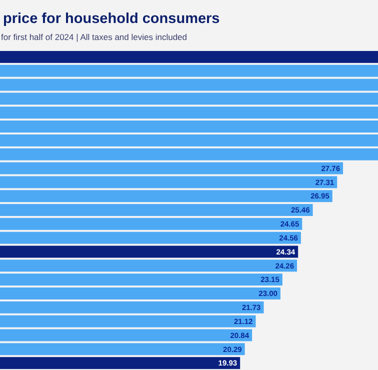 The height and width of the screenshot is (370, 378). What do you see at coordinates (111, 19) in the screenshot?
I see `chart-title: price for household consumers` at bounding box center [111, 19].